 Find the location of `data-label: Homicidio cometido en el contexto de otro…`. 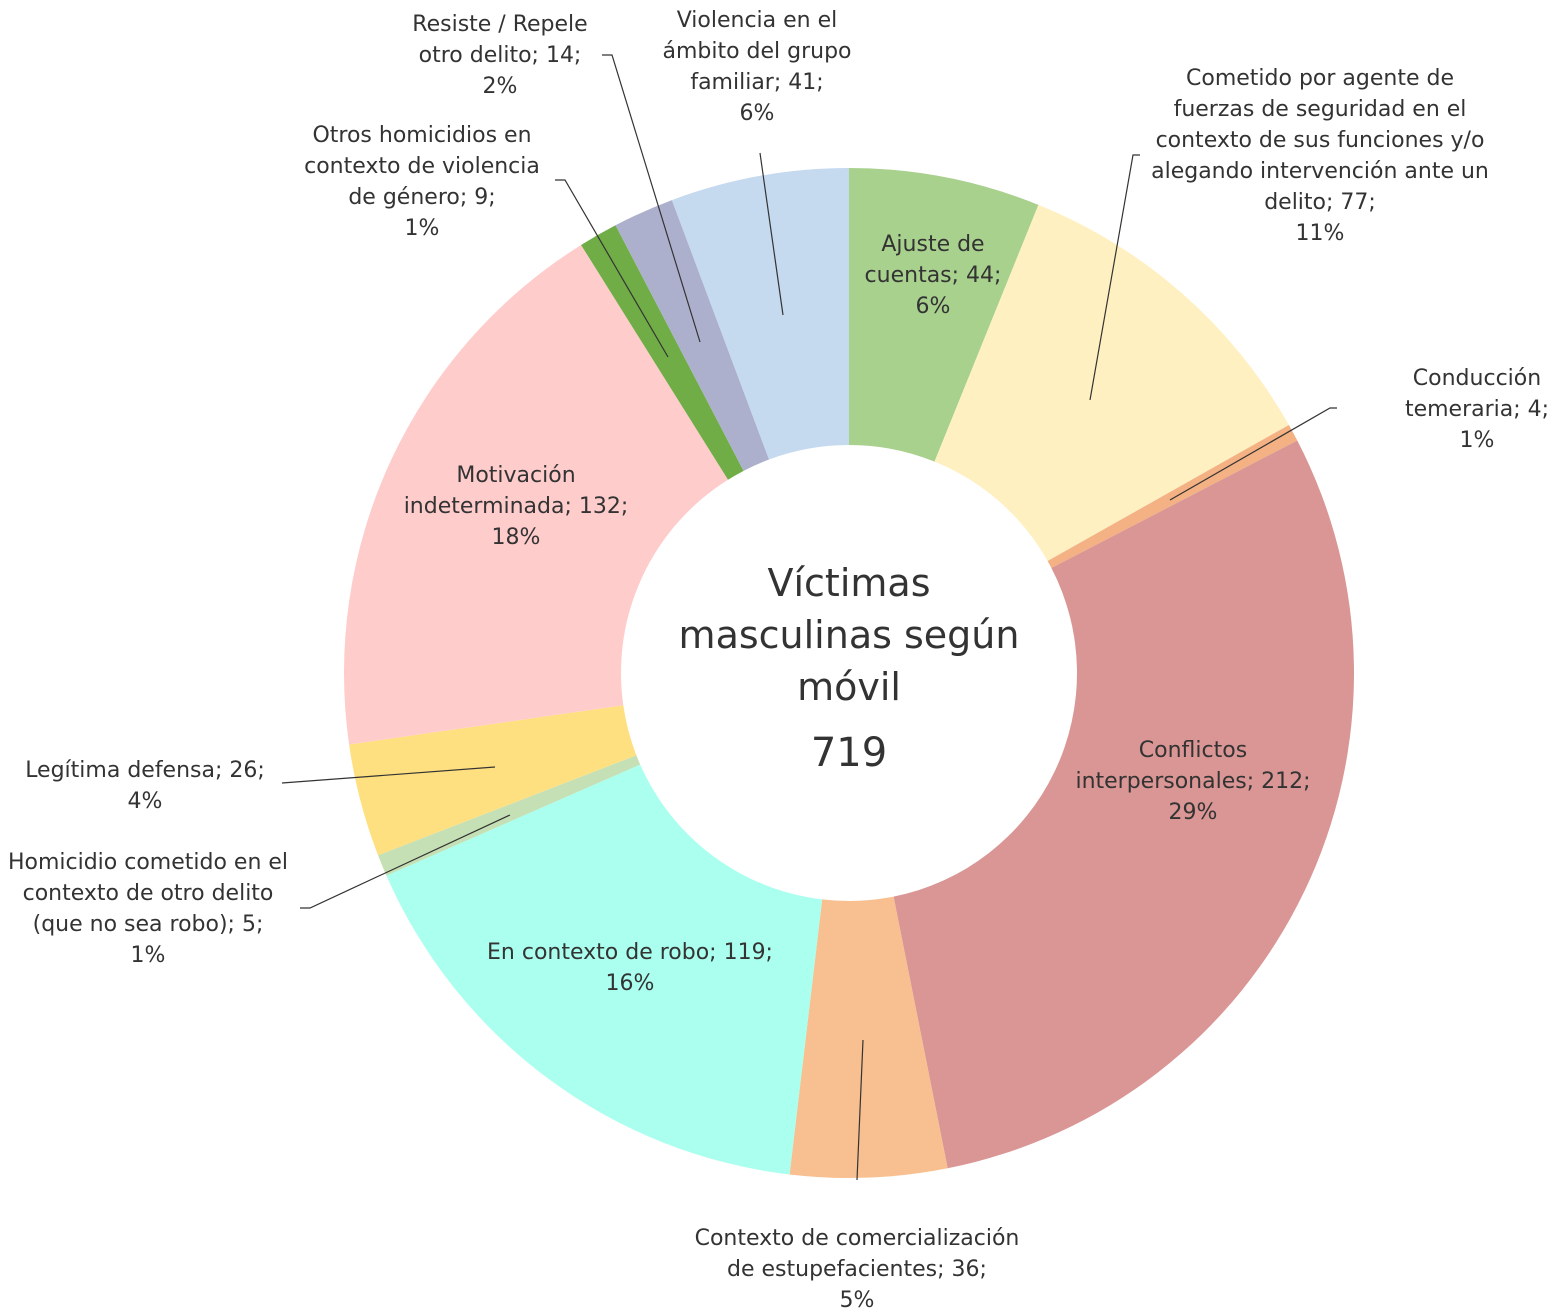

data-label: Homicidio cometido en el contexto de otro… is located at coordinates (148, 909).